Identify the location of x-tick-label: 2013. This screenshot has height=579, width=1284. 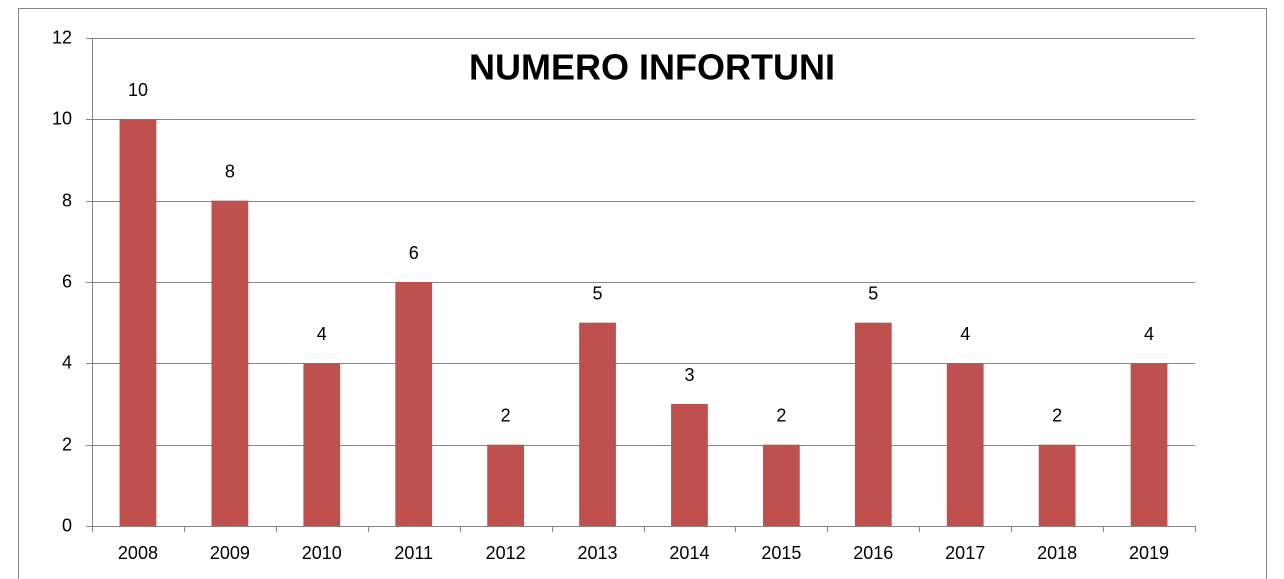
(598, 553).